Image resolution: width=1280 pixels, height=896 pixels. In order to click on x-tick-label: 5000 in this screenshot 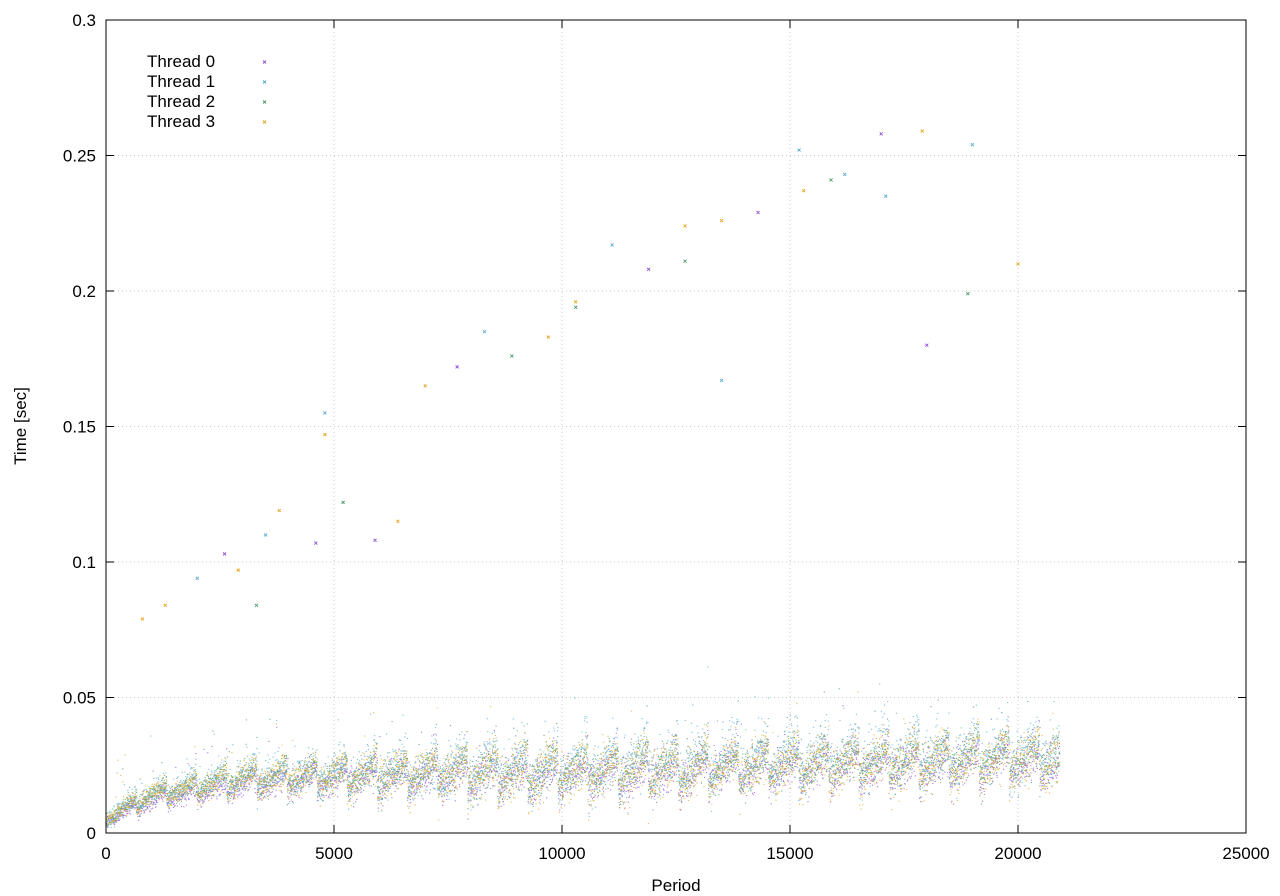, I will do `click(334, 853)`.